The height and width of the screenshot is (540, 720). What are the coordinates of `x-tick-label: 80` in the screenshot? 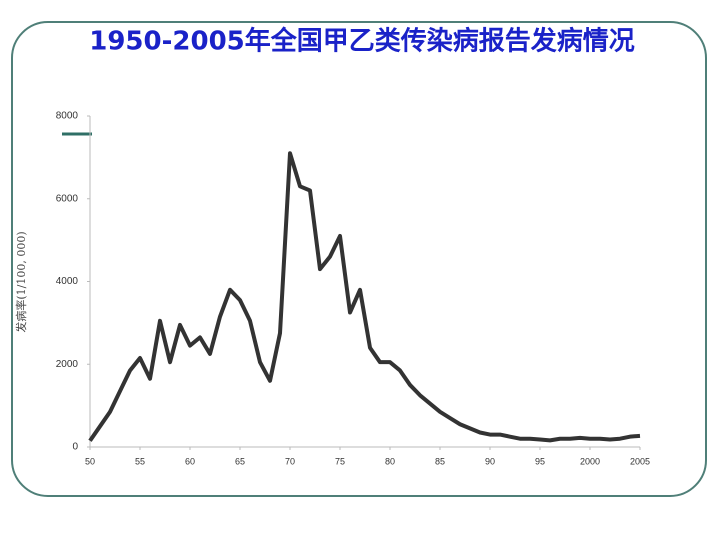 It's located at (390, 461).